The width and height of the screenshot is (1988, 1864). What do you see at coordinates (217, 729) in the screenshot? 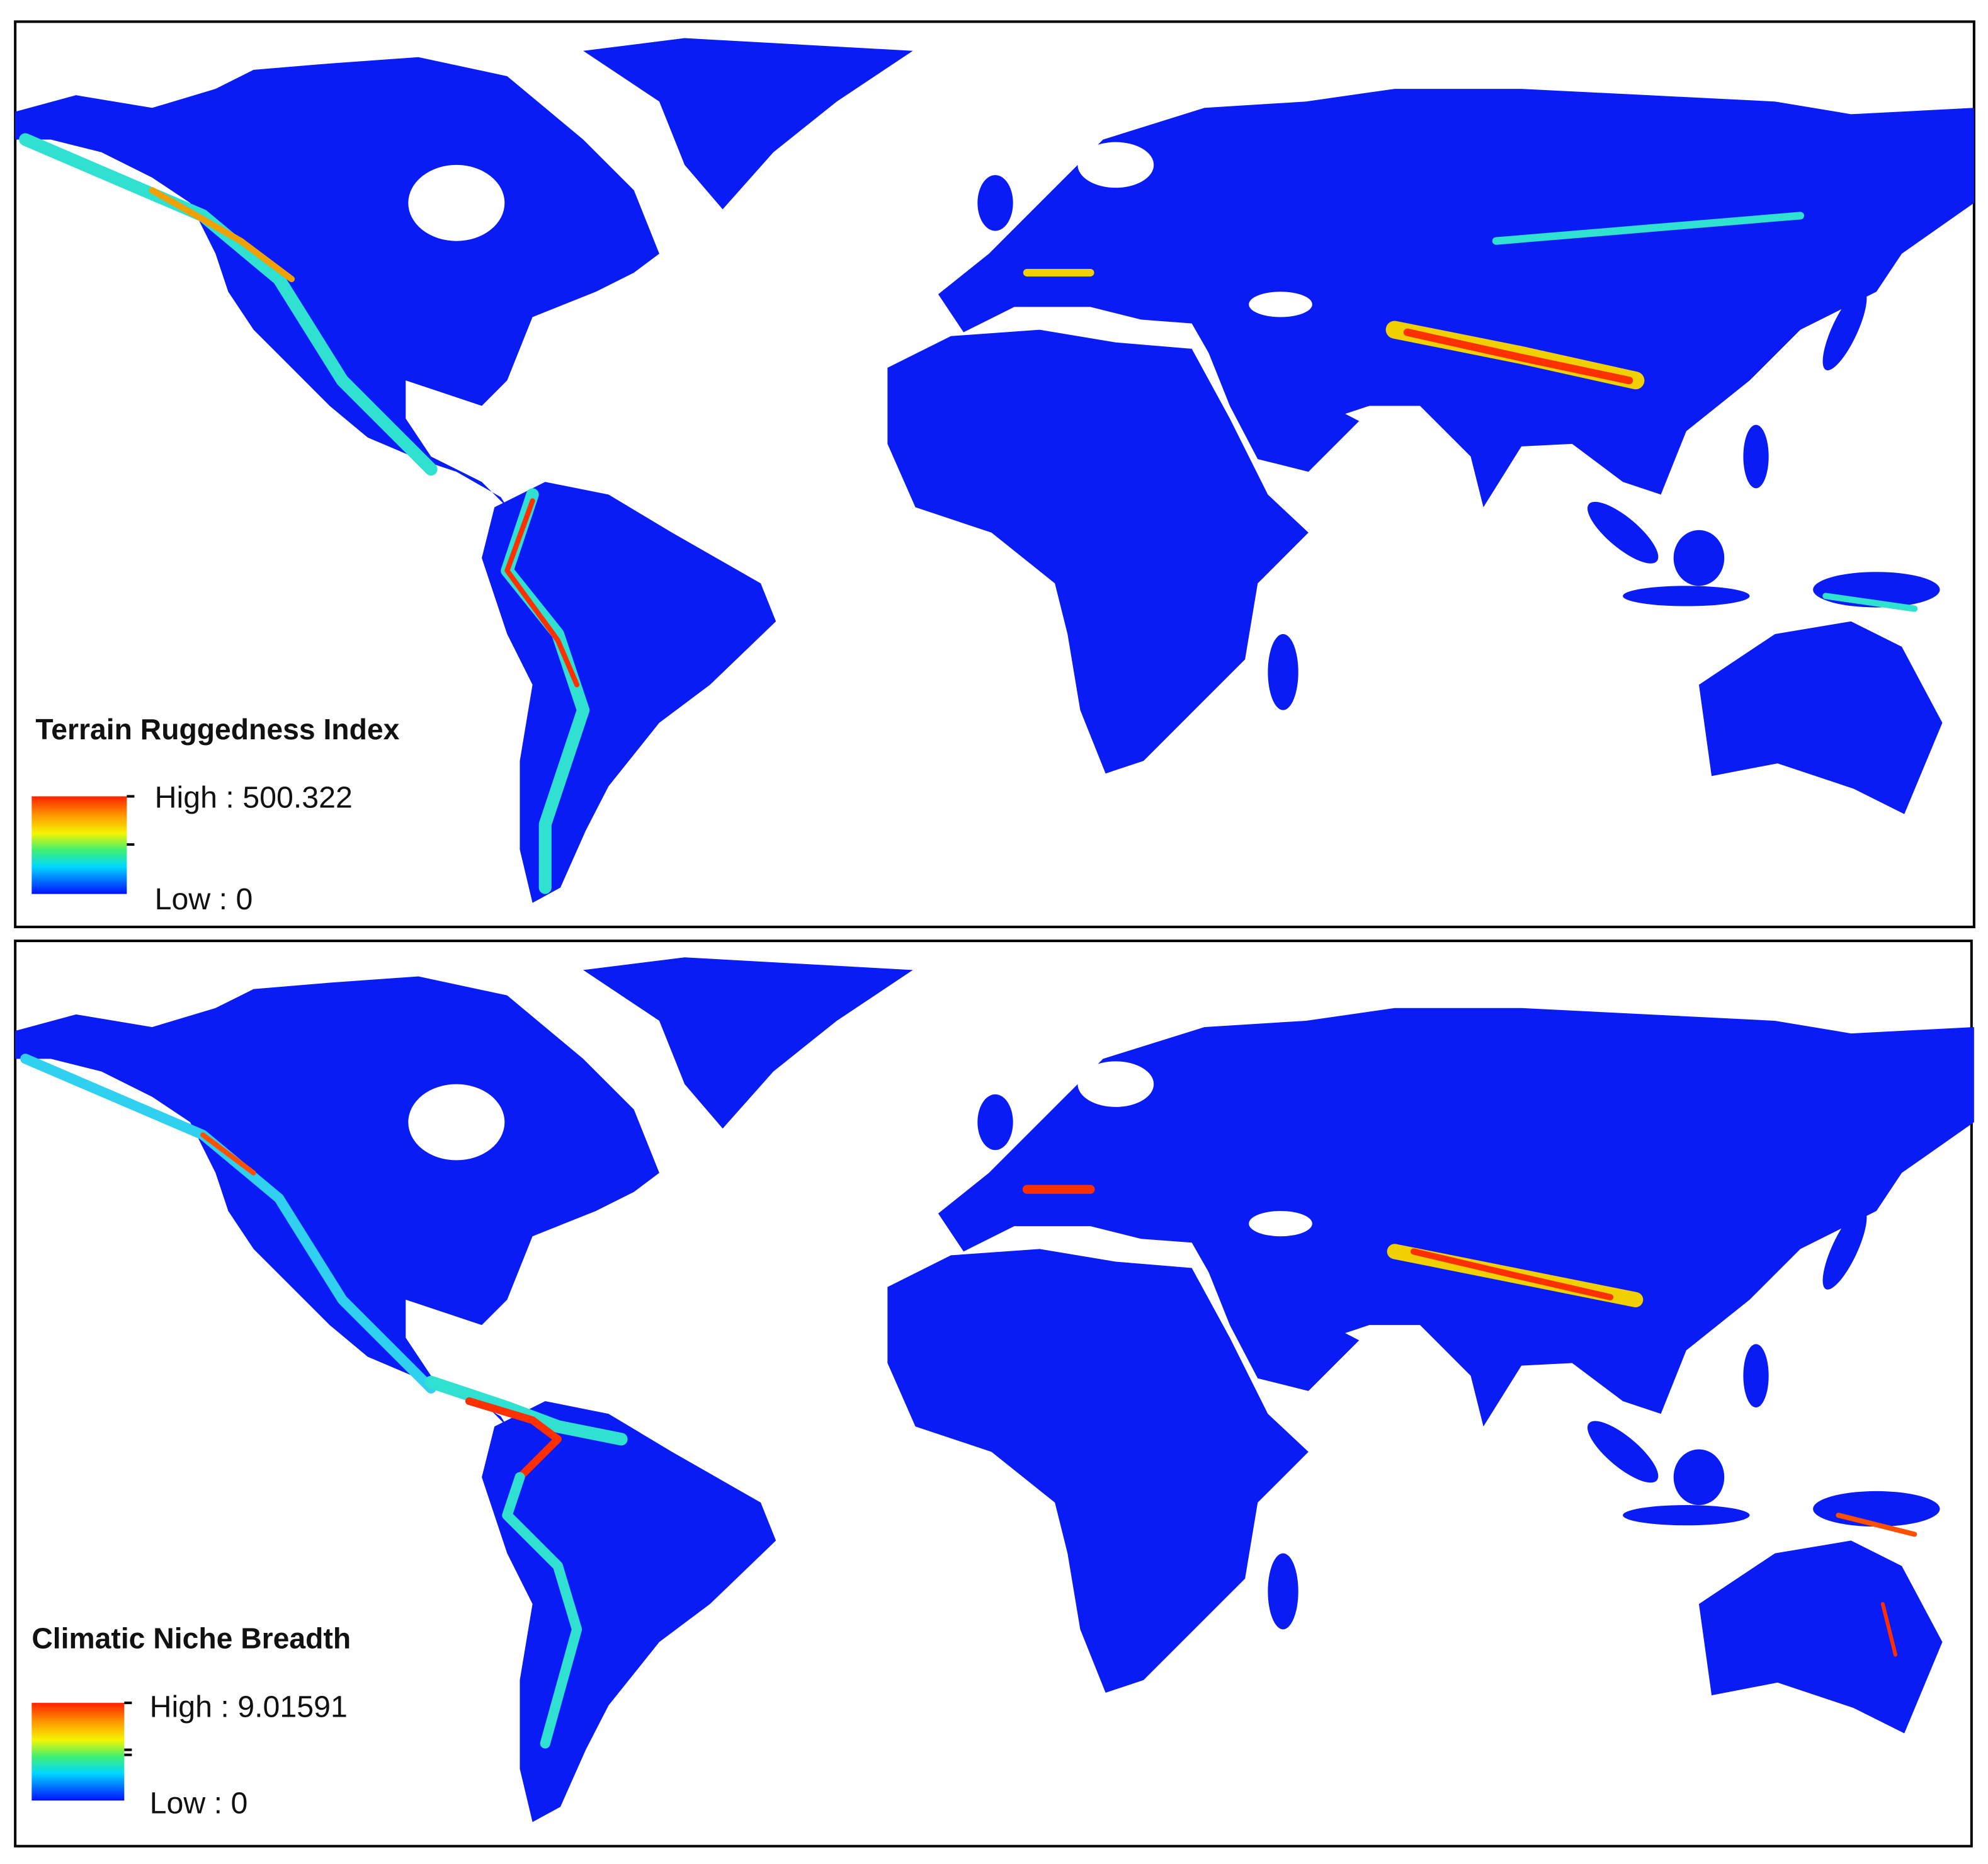
I see `legend-title: Terrain Ruggedness Index` at bounding box center [217, 729].